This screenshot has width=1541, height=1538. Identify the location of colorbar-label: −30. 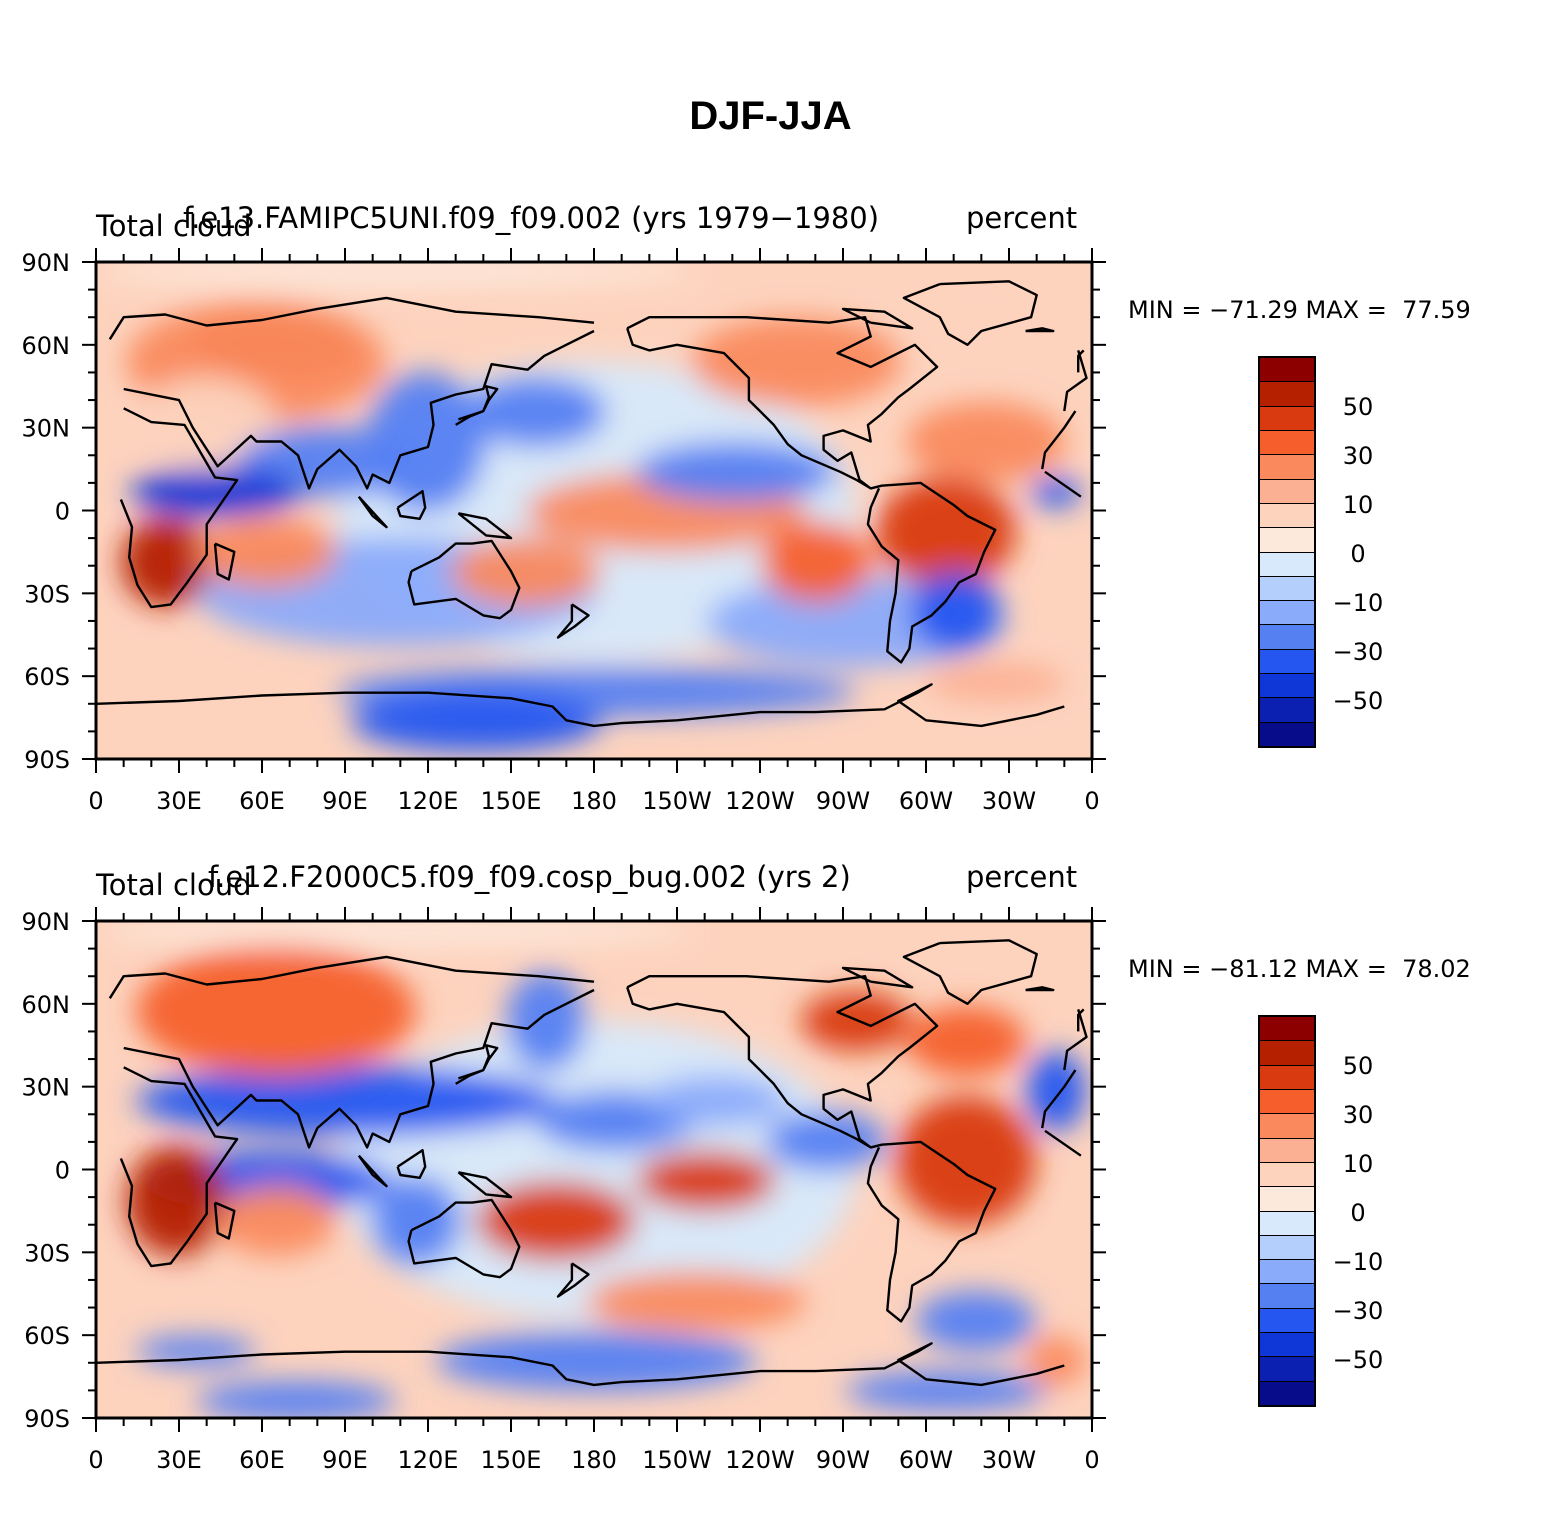
(1358, 1311).